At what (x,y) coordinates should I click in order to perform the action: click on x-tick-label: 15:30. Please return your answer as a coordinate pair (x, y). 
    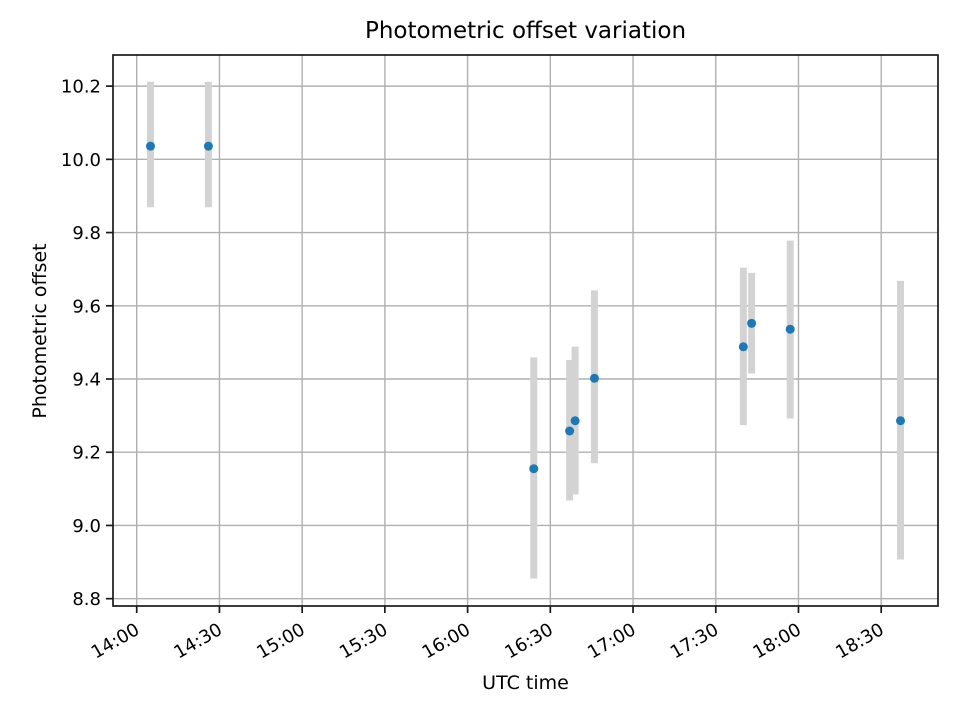
    Looking at the image, I should click on (363, 641).